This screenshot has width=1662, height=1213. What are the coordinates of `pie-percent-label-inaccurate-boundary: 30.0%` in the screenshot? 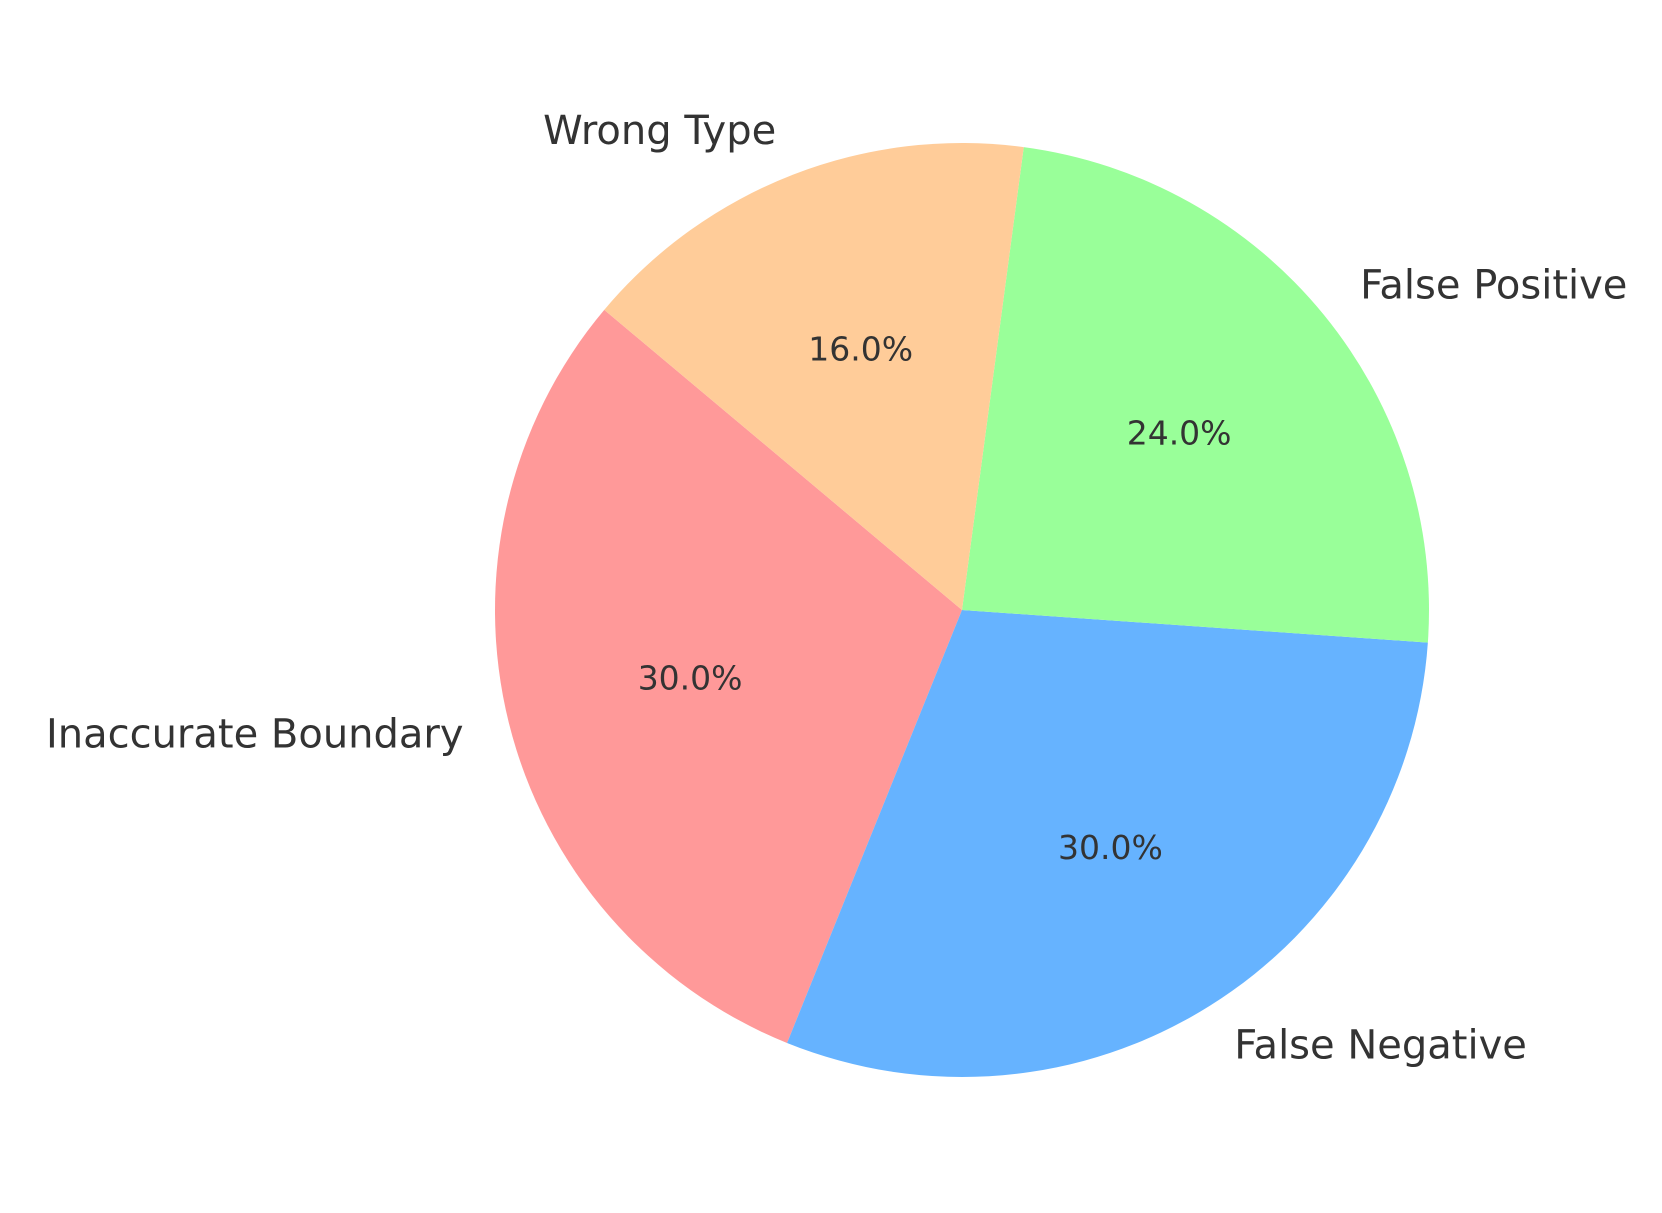 It's located at (690, 677).